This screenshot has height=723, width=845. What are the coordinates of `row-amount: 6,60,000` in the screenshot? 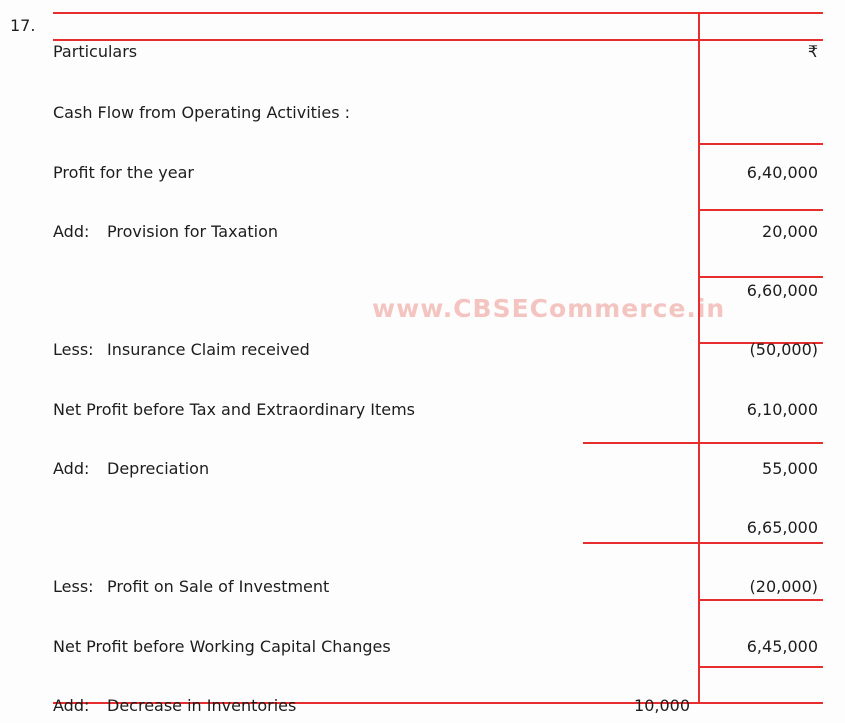 It's located at (782, 290).